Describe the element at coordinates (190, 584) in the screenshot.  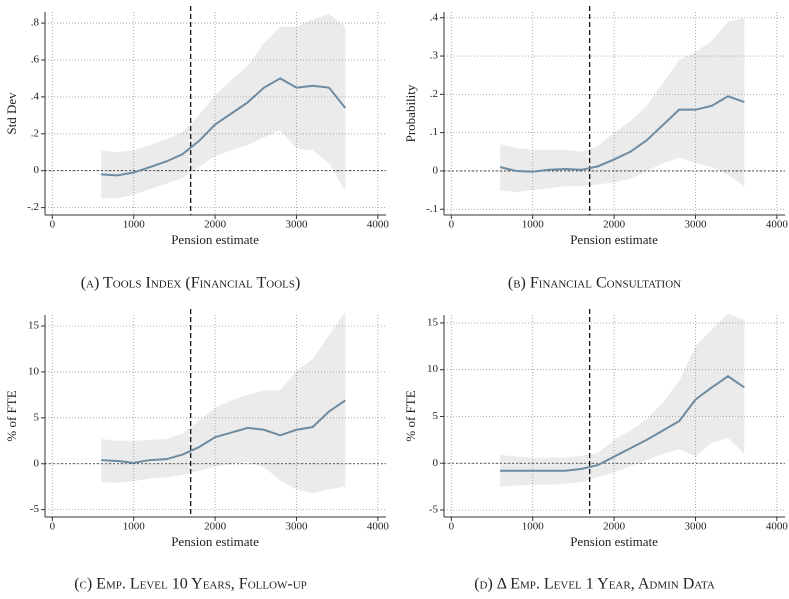
I see `caption: (c) Emp. Level 10 Years, Follow-up` at that location.